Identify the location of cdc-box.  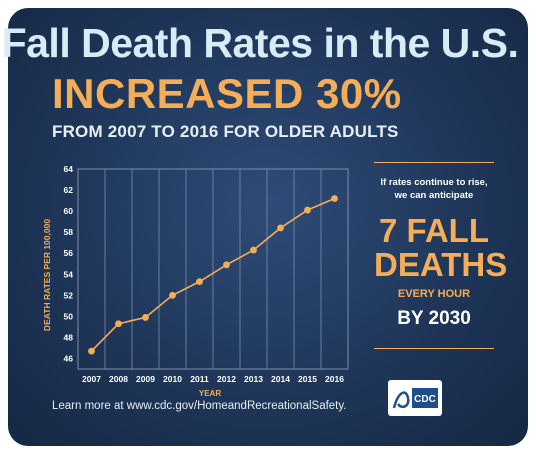
(425, 398).